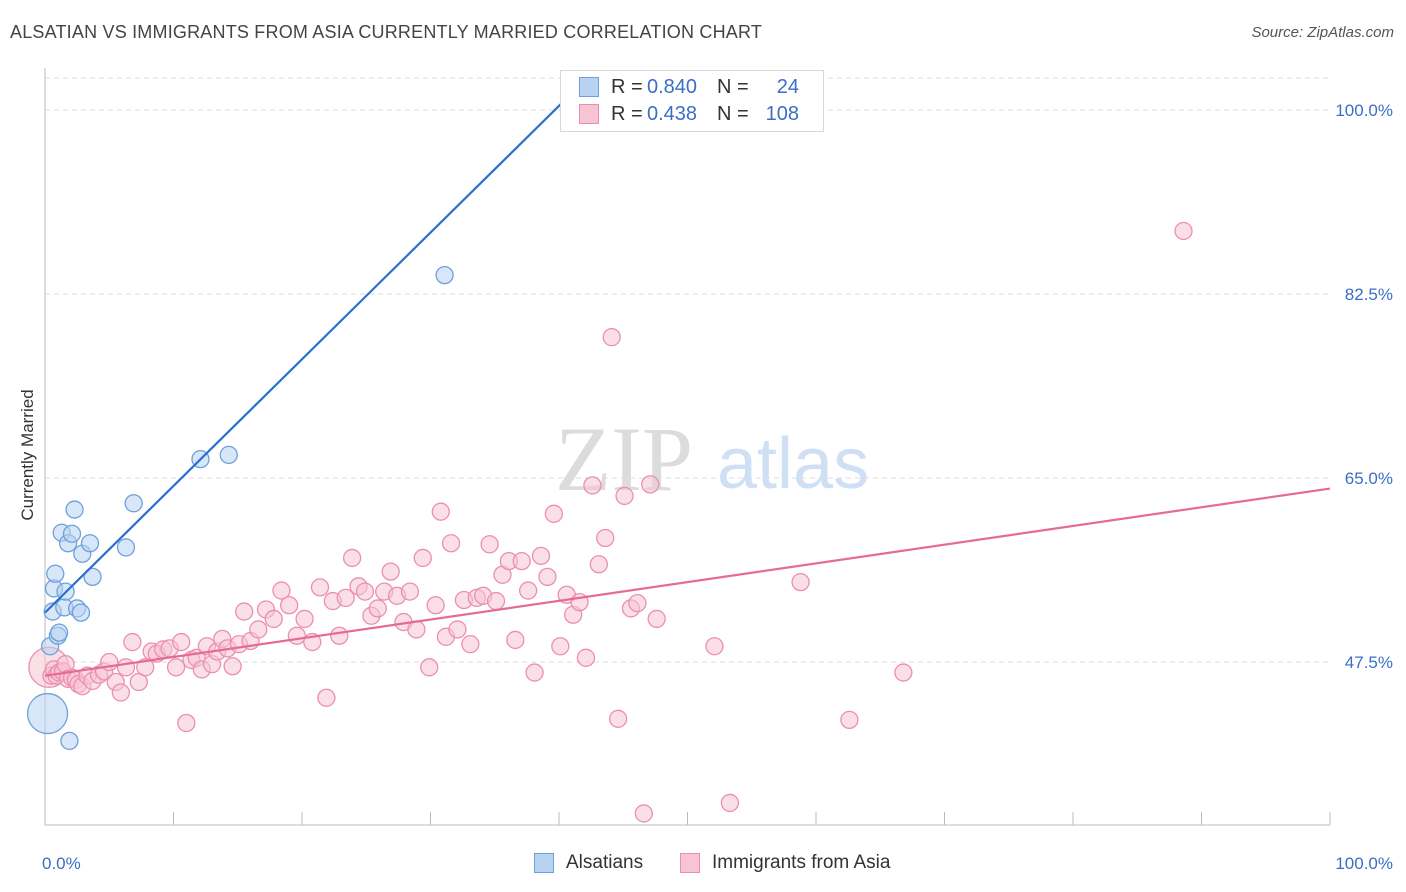 This screenshot has height=892, width=1406. I want to click on watermark-atlas: atlas, so click(793, 464).